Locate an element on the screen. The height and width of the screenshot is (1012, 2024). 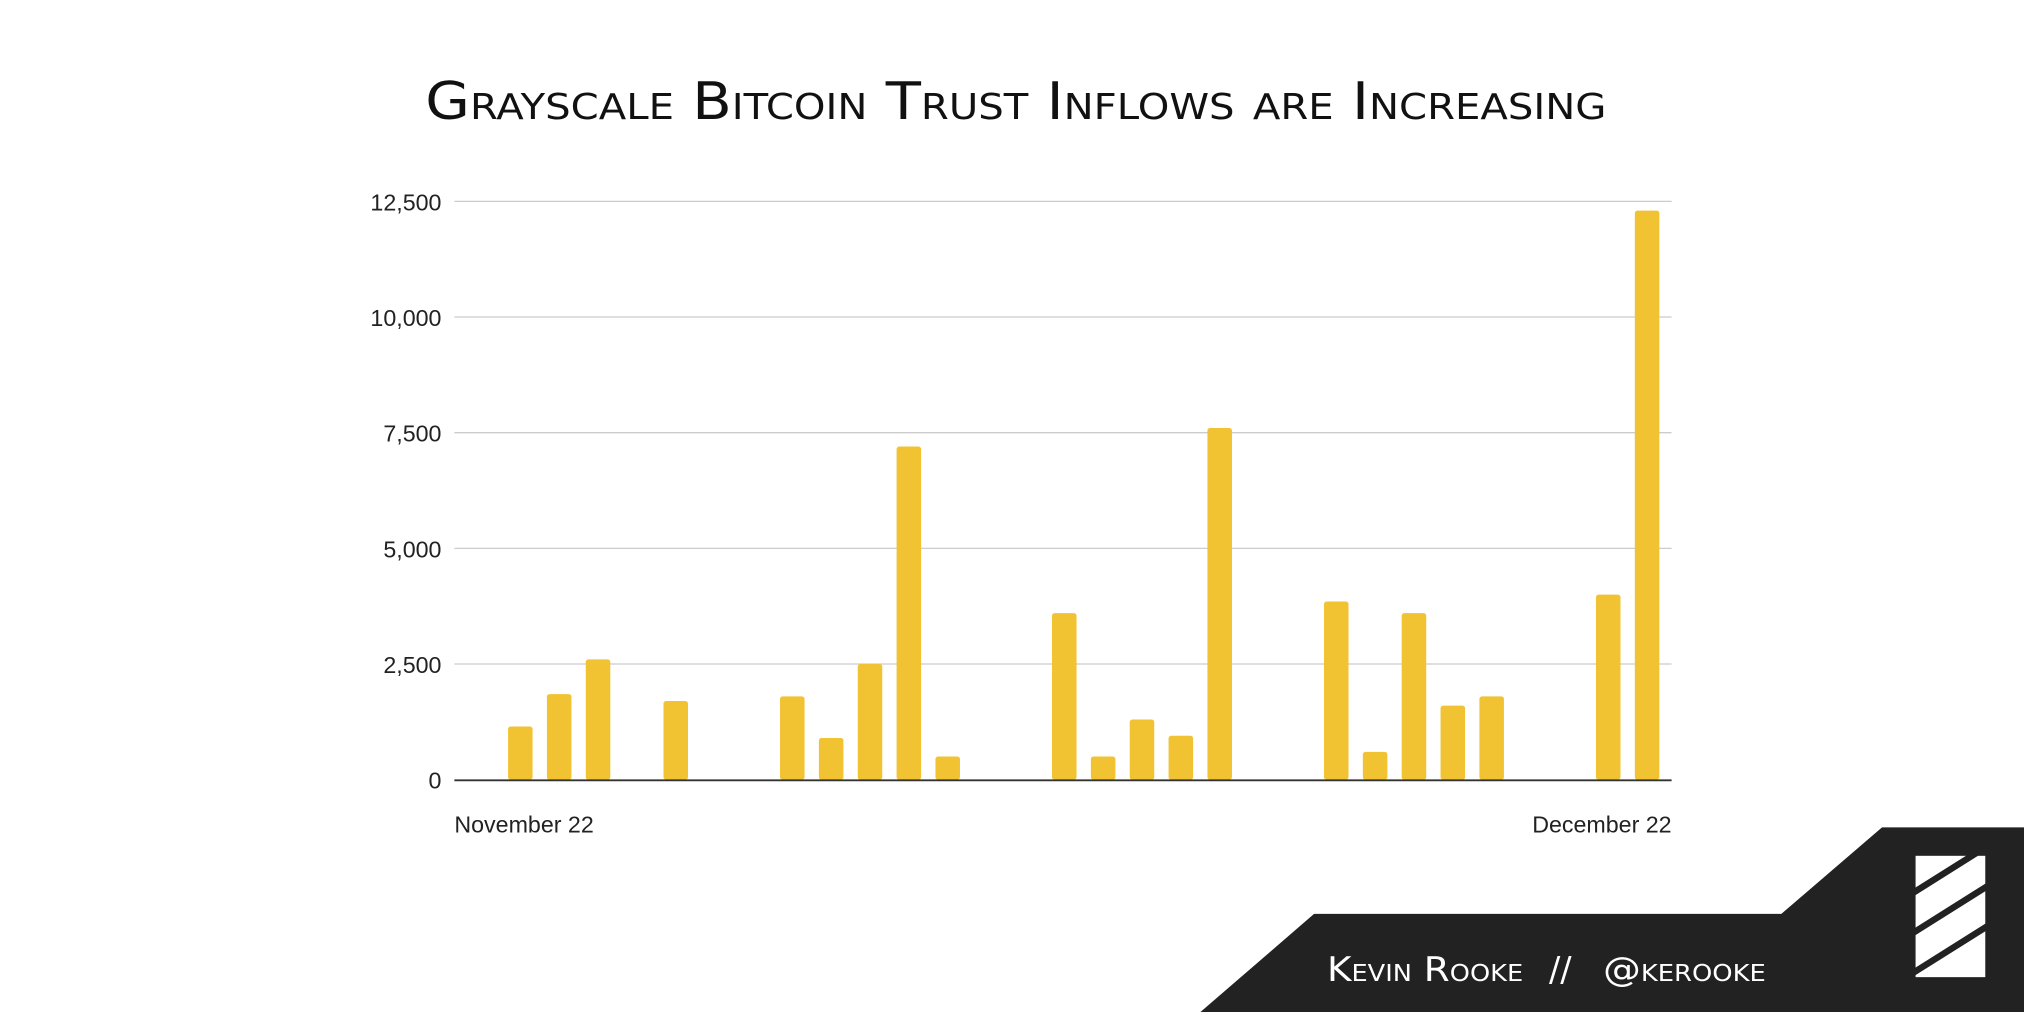
x-tick-label-end: December 22 is located at coordinates (1601, 825).